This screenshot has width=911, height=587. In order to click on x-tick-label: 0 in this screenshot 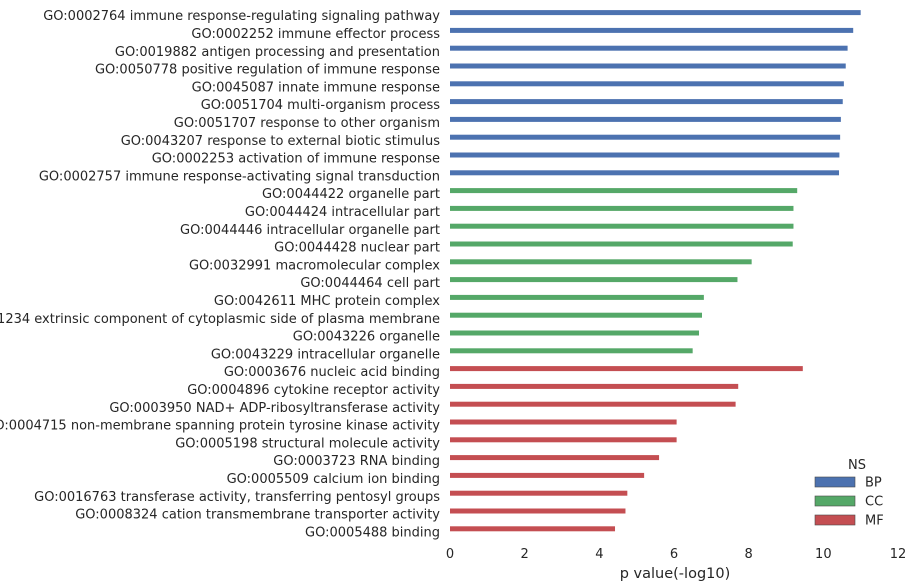, I will do `click(450, 554)`.